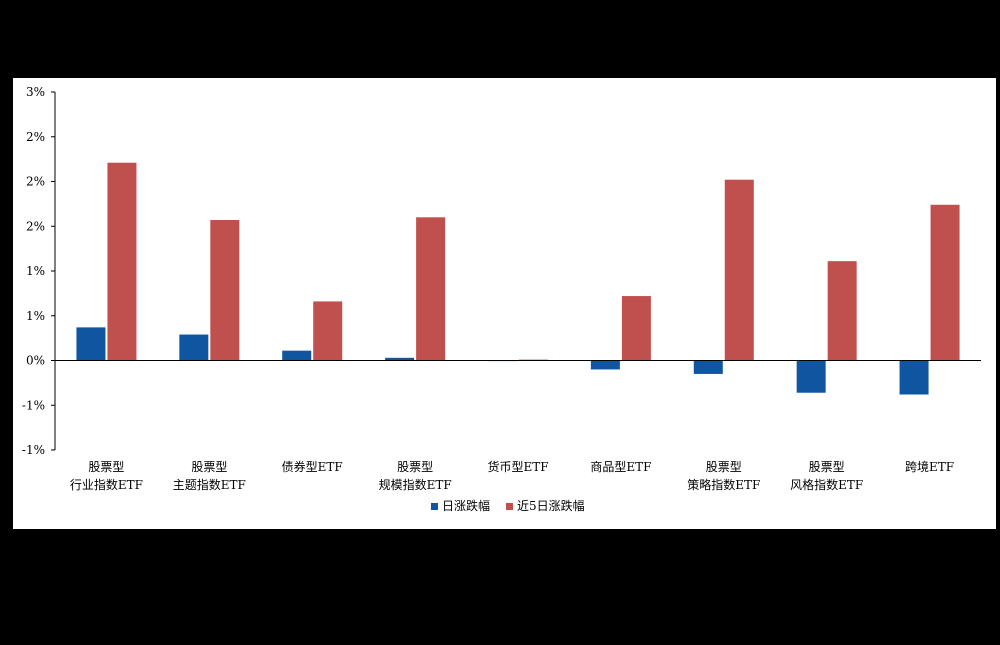 This screenshot has height=645, width=1000. What do you see at coordinates (415, 484) in the screenshot?
I see `x-category-label: 规模指数ETF` at bounding box center [415, 484].